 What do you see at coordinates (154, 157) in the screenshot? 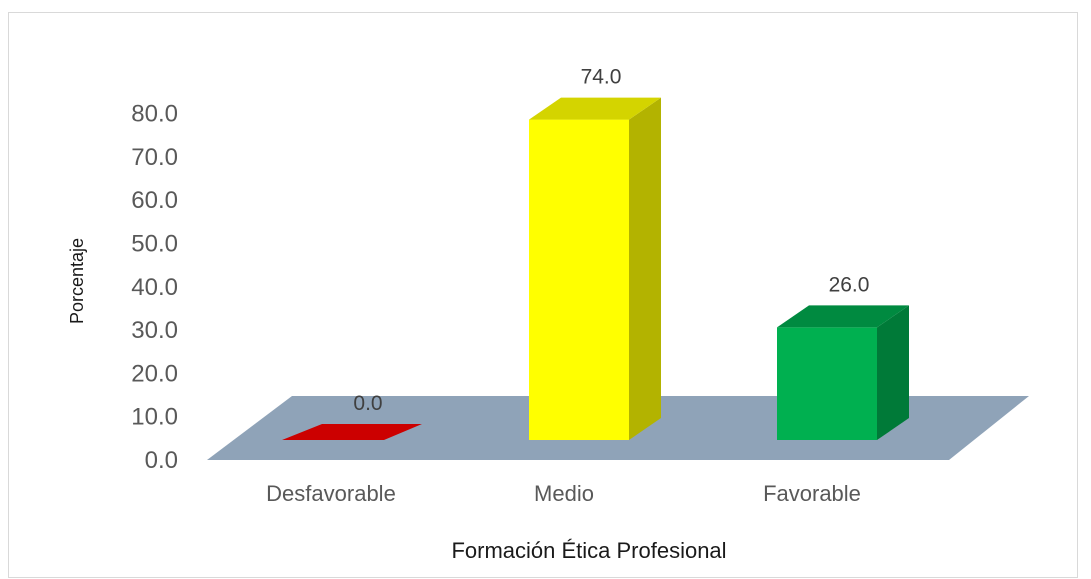
I see `y-tick-label: 70.0` at bounding box center [154, 157].